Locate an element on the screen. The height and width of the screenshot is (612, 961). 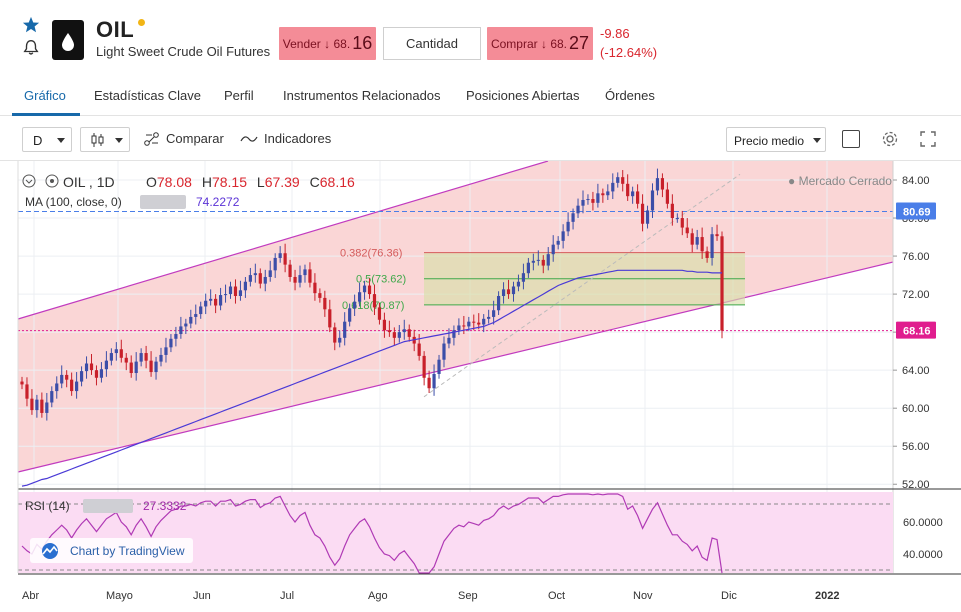
chart-style-select is located at coordinates (105, 139).